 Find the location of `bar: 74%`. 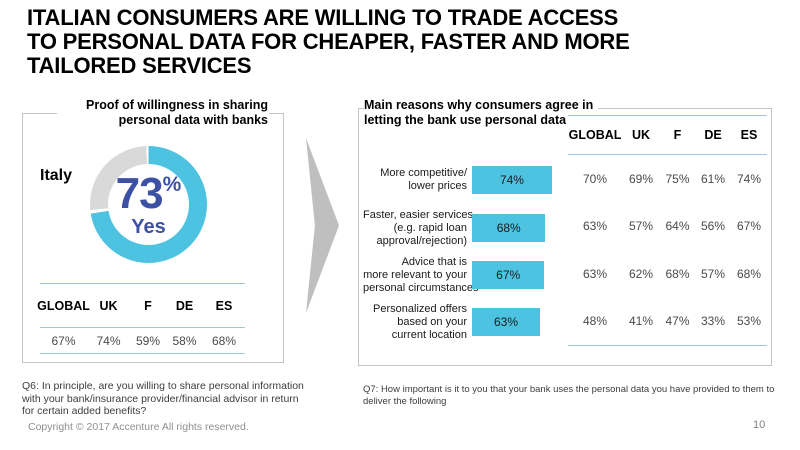

bar: 74% is located at coordinates (512, 180).